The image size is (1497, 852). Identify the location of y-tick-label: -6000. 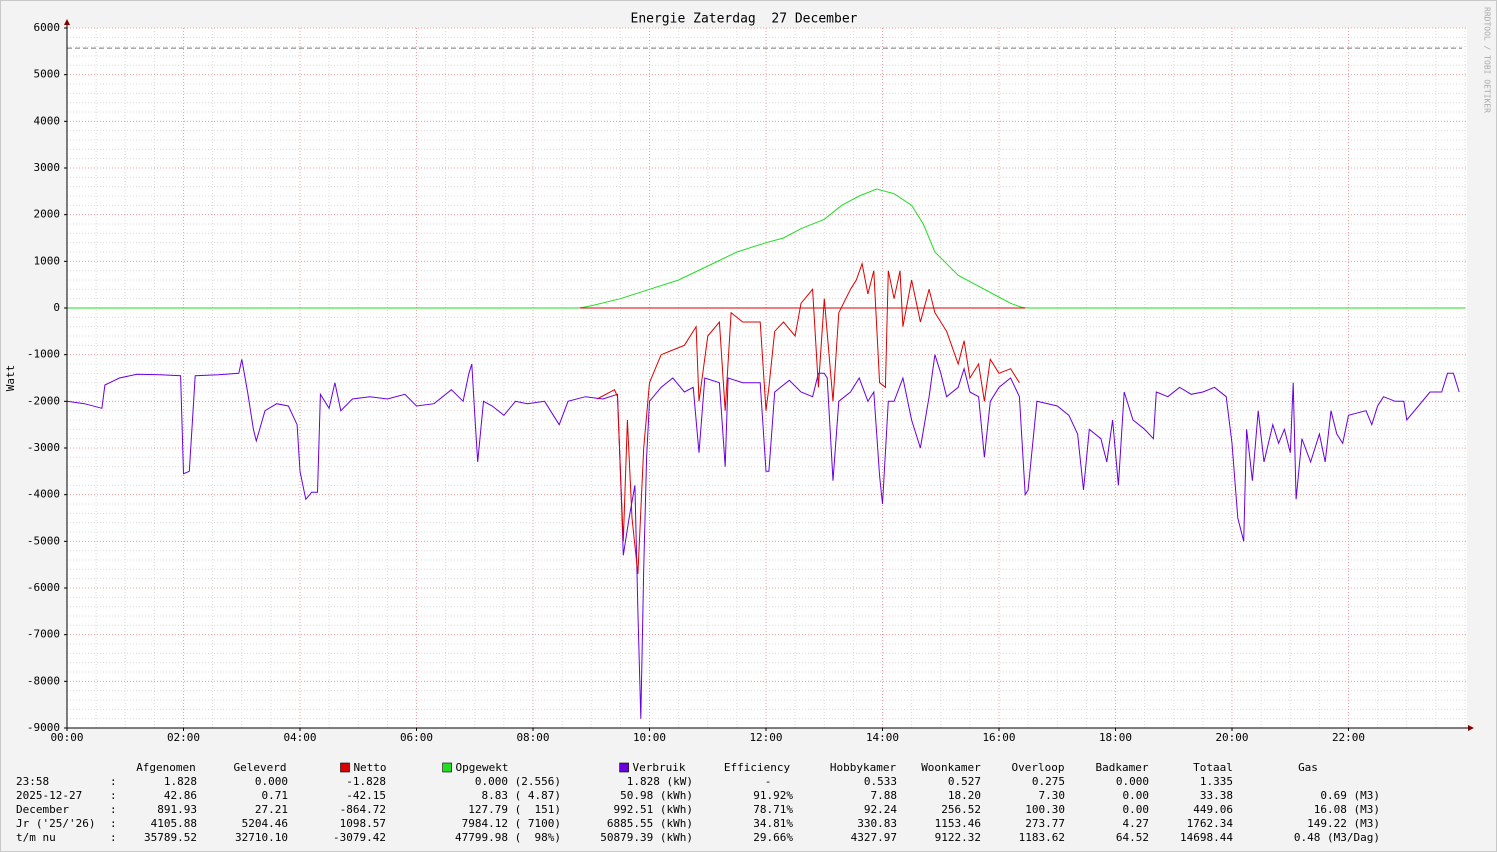
(43, 587).